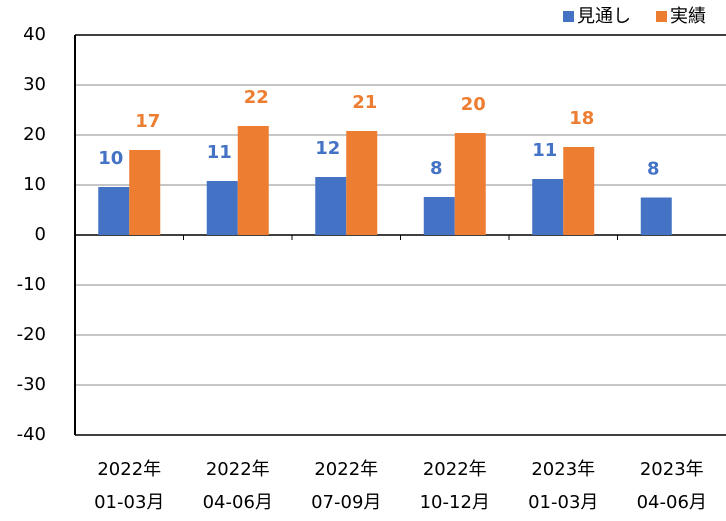 This screenshot has width=726, height=521. What do you see at coordinates (34, 134) in the screenshot?
I see `y-tick-label: 20` at bounding box center [34, 134].